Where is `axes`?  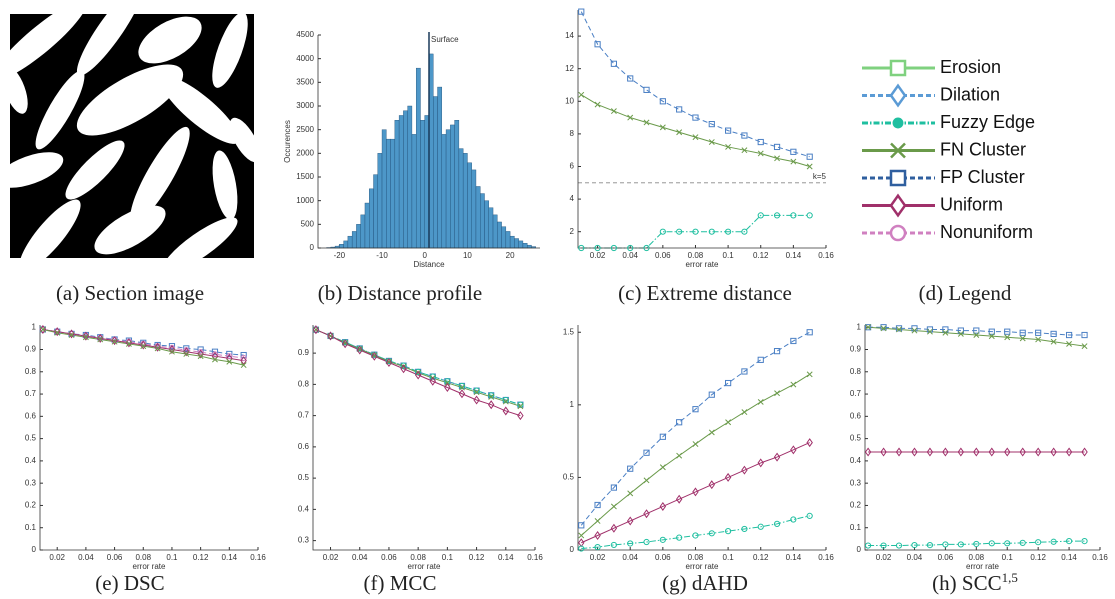
axes is located at coordinates (701, 438).